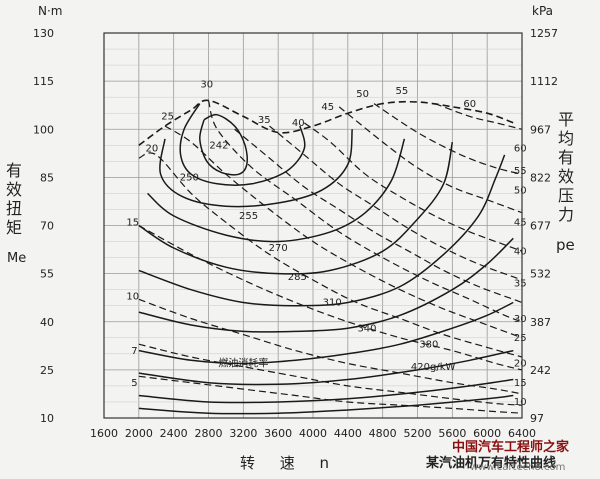 The width and height of the screenshot is (600, 479). What do you see at coordinates (366, 328) in the screenshot?
I see `fuel-curve-label: 340` at bounding box center [366, 328].